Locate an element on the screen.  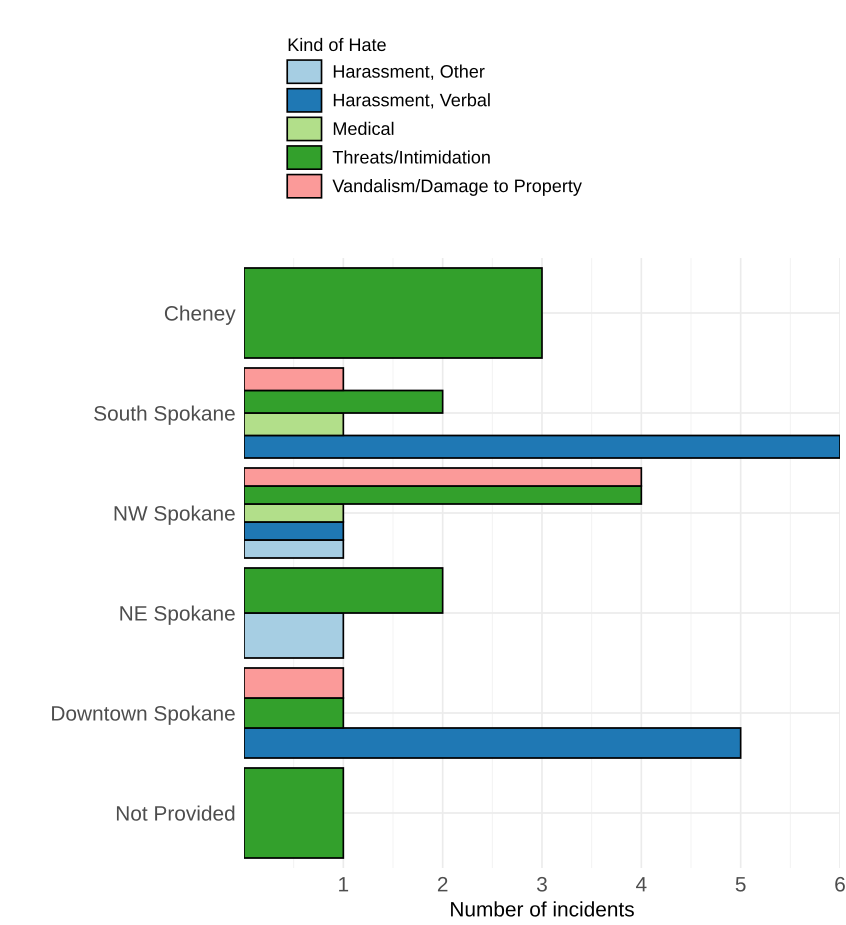
x-tick-label: 6 is located at coordinates (840, 884).